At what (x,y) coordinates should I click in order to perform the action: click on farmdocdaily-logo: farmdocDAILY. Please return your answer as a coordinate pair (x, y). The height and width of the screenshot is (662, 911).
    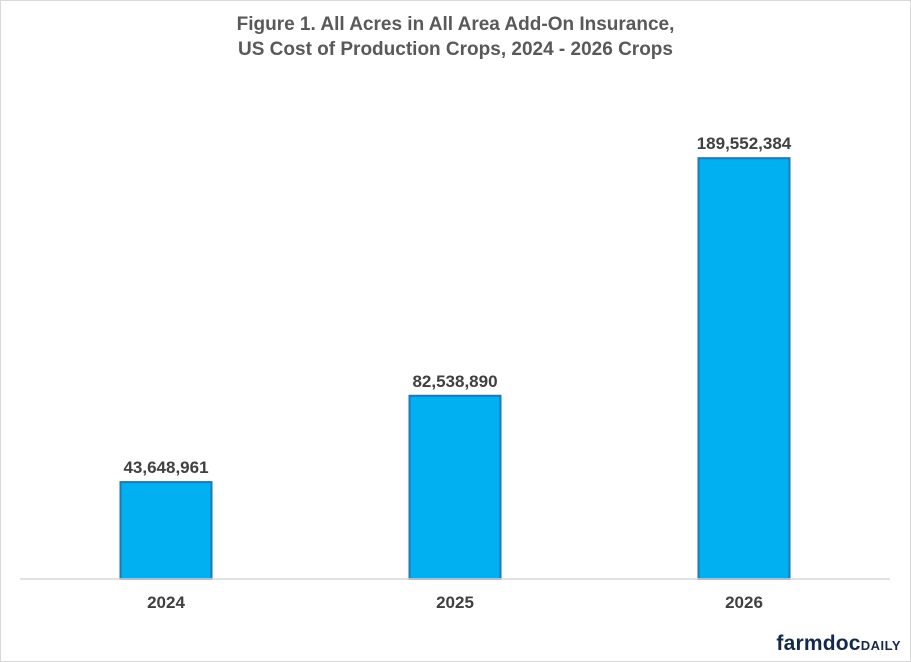
    Looking at the image, I should click on (838, 644).